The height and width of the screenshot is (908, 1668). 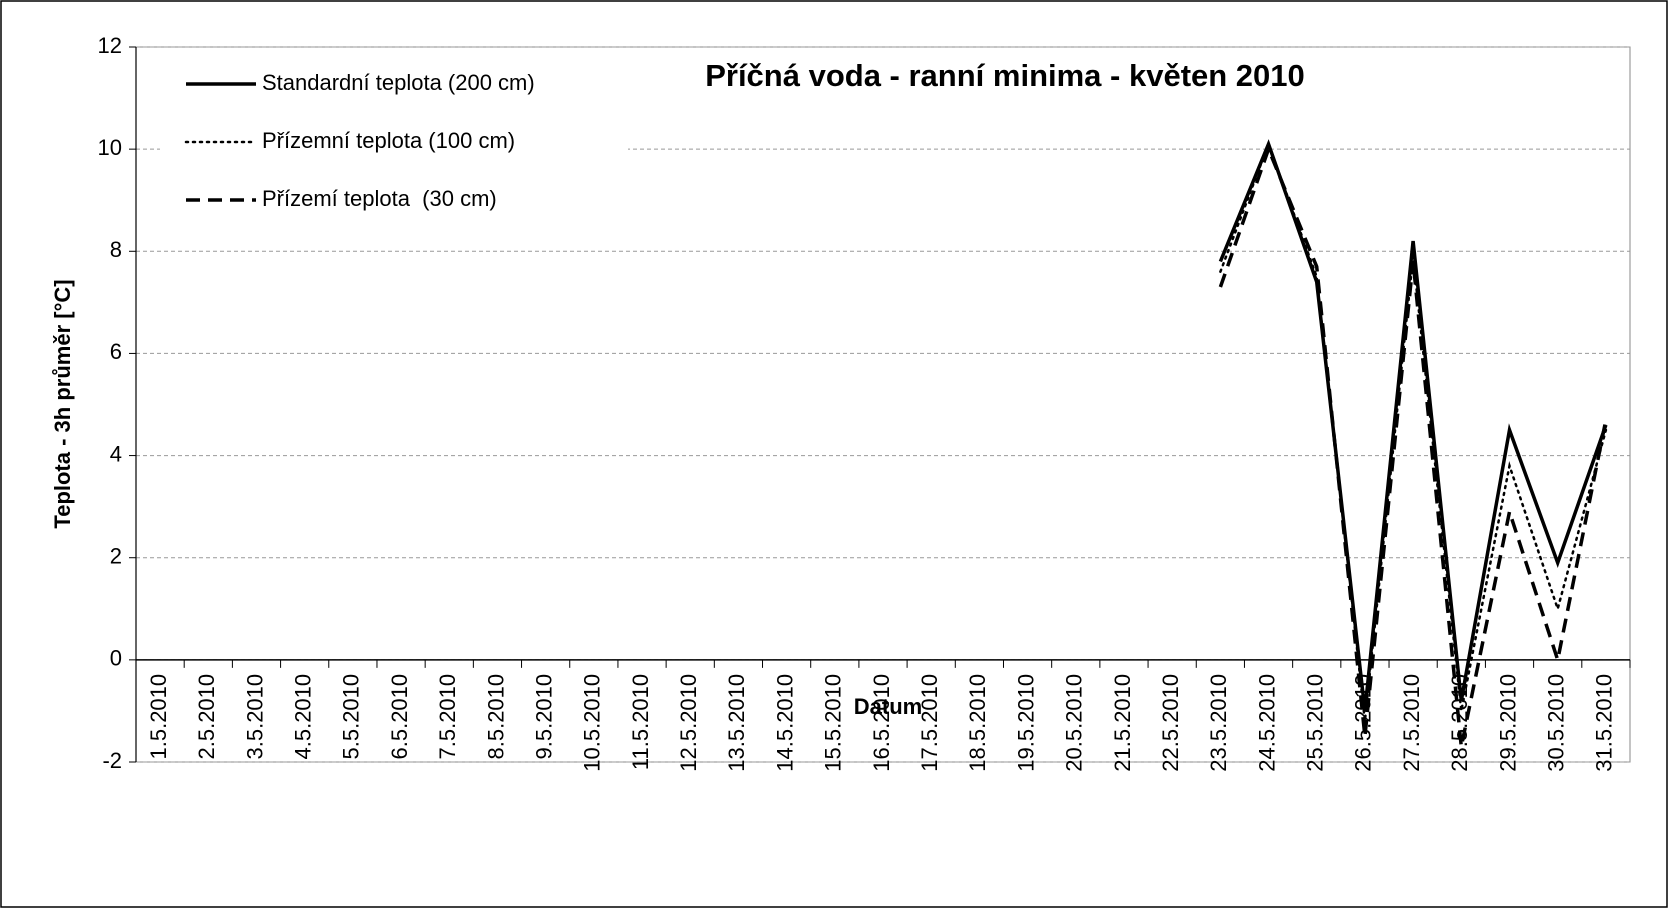 I want to click on x-tick-label: 22.5.2010, so click(x=1170, y=723).